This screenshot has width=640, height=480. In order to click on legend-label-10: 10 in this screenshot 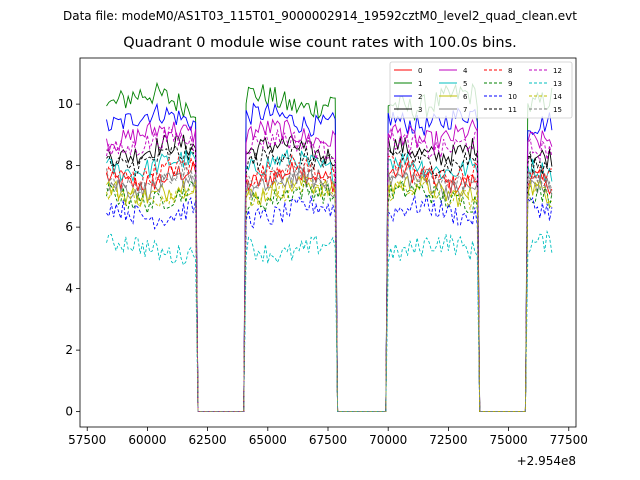, I will do `click(512, 97)`.